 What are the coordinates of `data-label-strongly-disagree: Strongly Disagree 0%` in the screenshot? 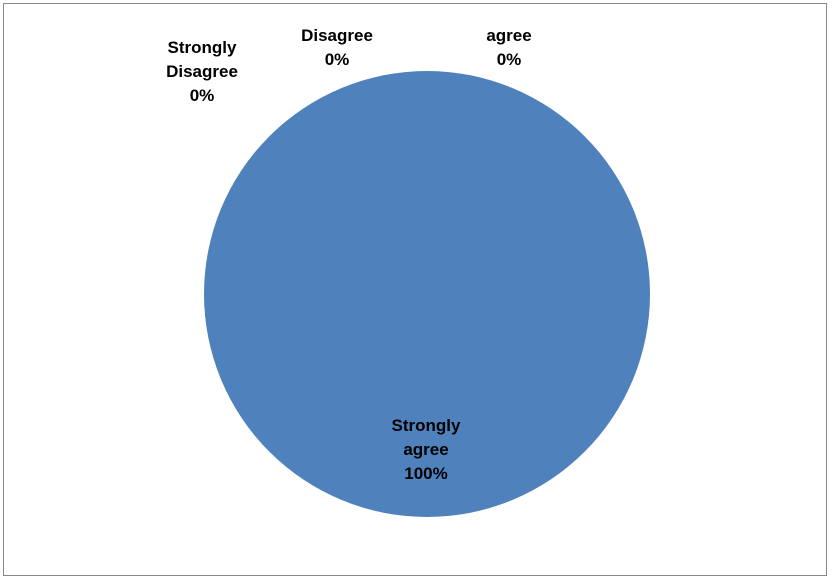 It's located at (202, 72).